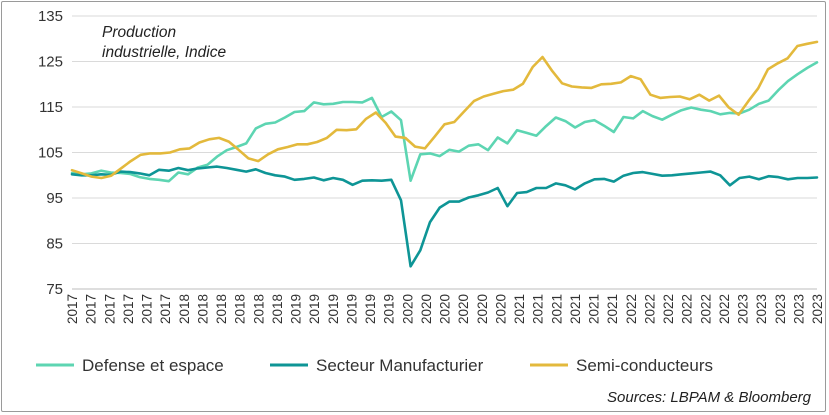  Describe the element at coordinates (709, 397) in the screenshot. I see `source-note: Sources: LBPAM & Bloomberg` at that location.